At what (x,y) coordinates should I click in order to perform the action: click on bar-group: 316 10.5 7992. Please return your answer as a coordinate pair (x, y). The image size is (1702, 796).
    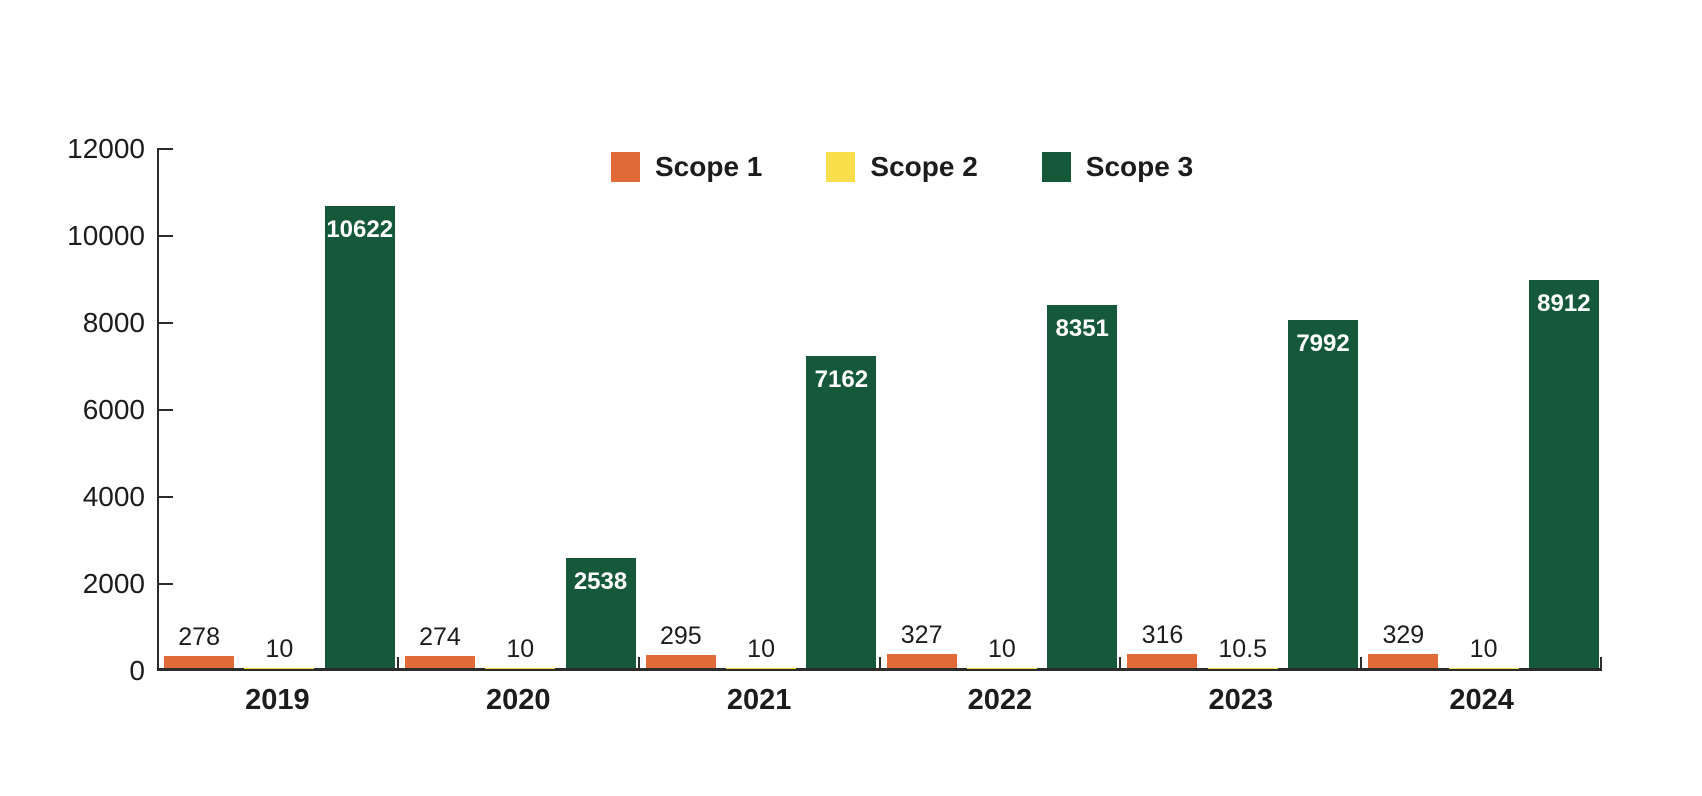
    Looking at the image, I should click on (1242, 408).